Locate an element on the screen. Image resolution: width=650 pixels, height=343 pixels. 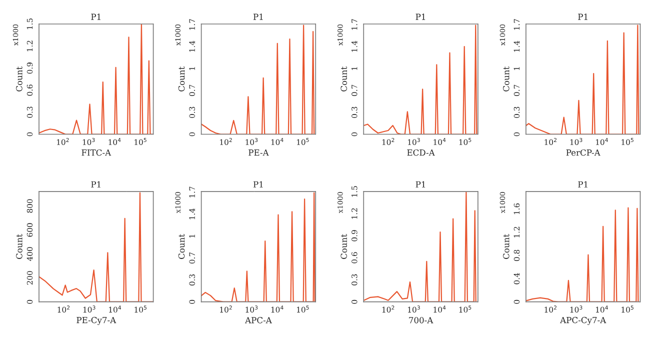
x-axis-title: PE-A is located at coordinates (258, 153).